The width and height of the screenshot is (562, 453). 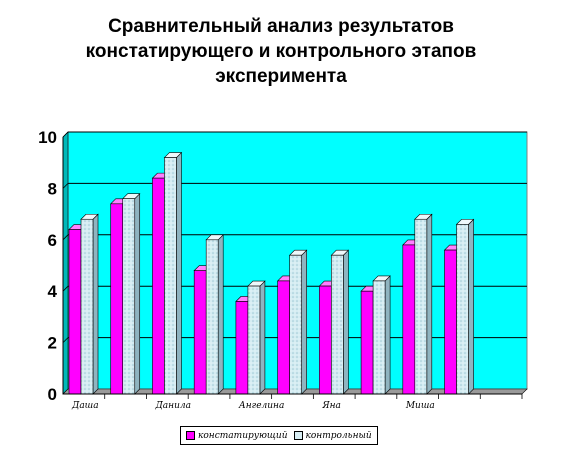 What do you see at coordinates (338, 435) in the screenshot?
I see `legend-label-series-2: контрольный` at bounding box center [338, 435].